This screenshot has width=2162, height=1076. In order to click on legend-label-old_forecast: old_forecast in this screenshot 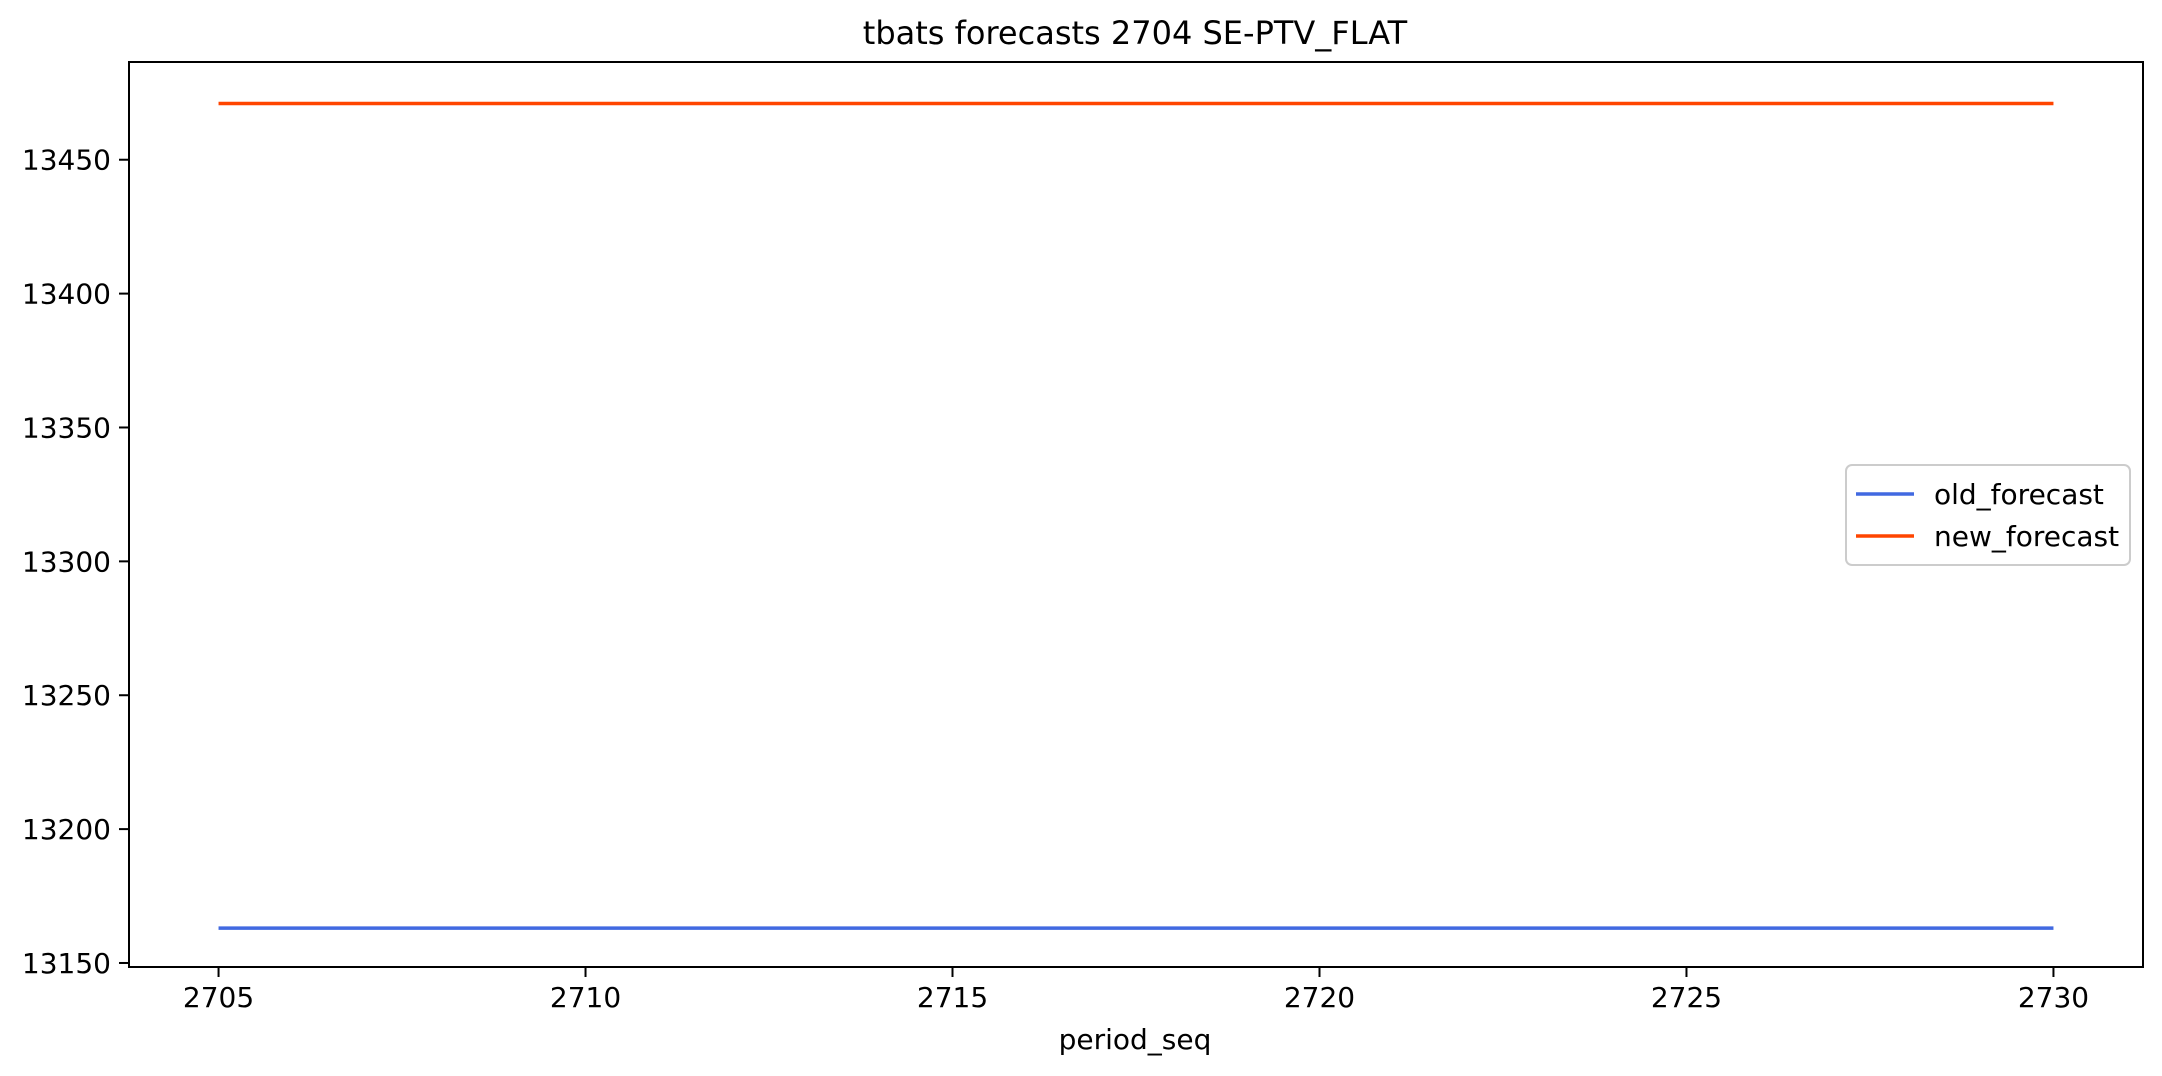, I will do `click(2019, 494)`.